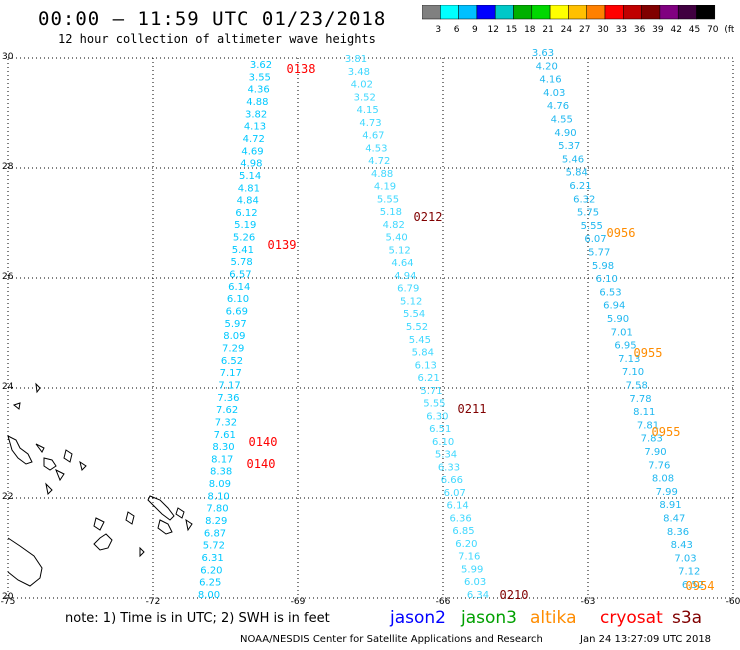  I want to click on wave-height-value: 5.26, so click(244, 238).